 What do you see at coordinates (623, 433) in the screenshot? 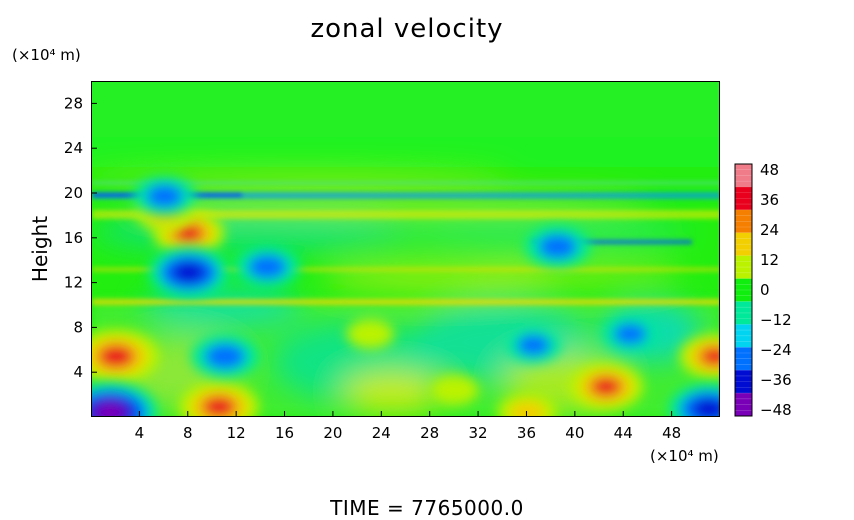
I see `x-tick-label: 44` at bounding box center [623, 433].